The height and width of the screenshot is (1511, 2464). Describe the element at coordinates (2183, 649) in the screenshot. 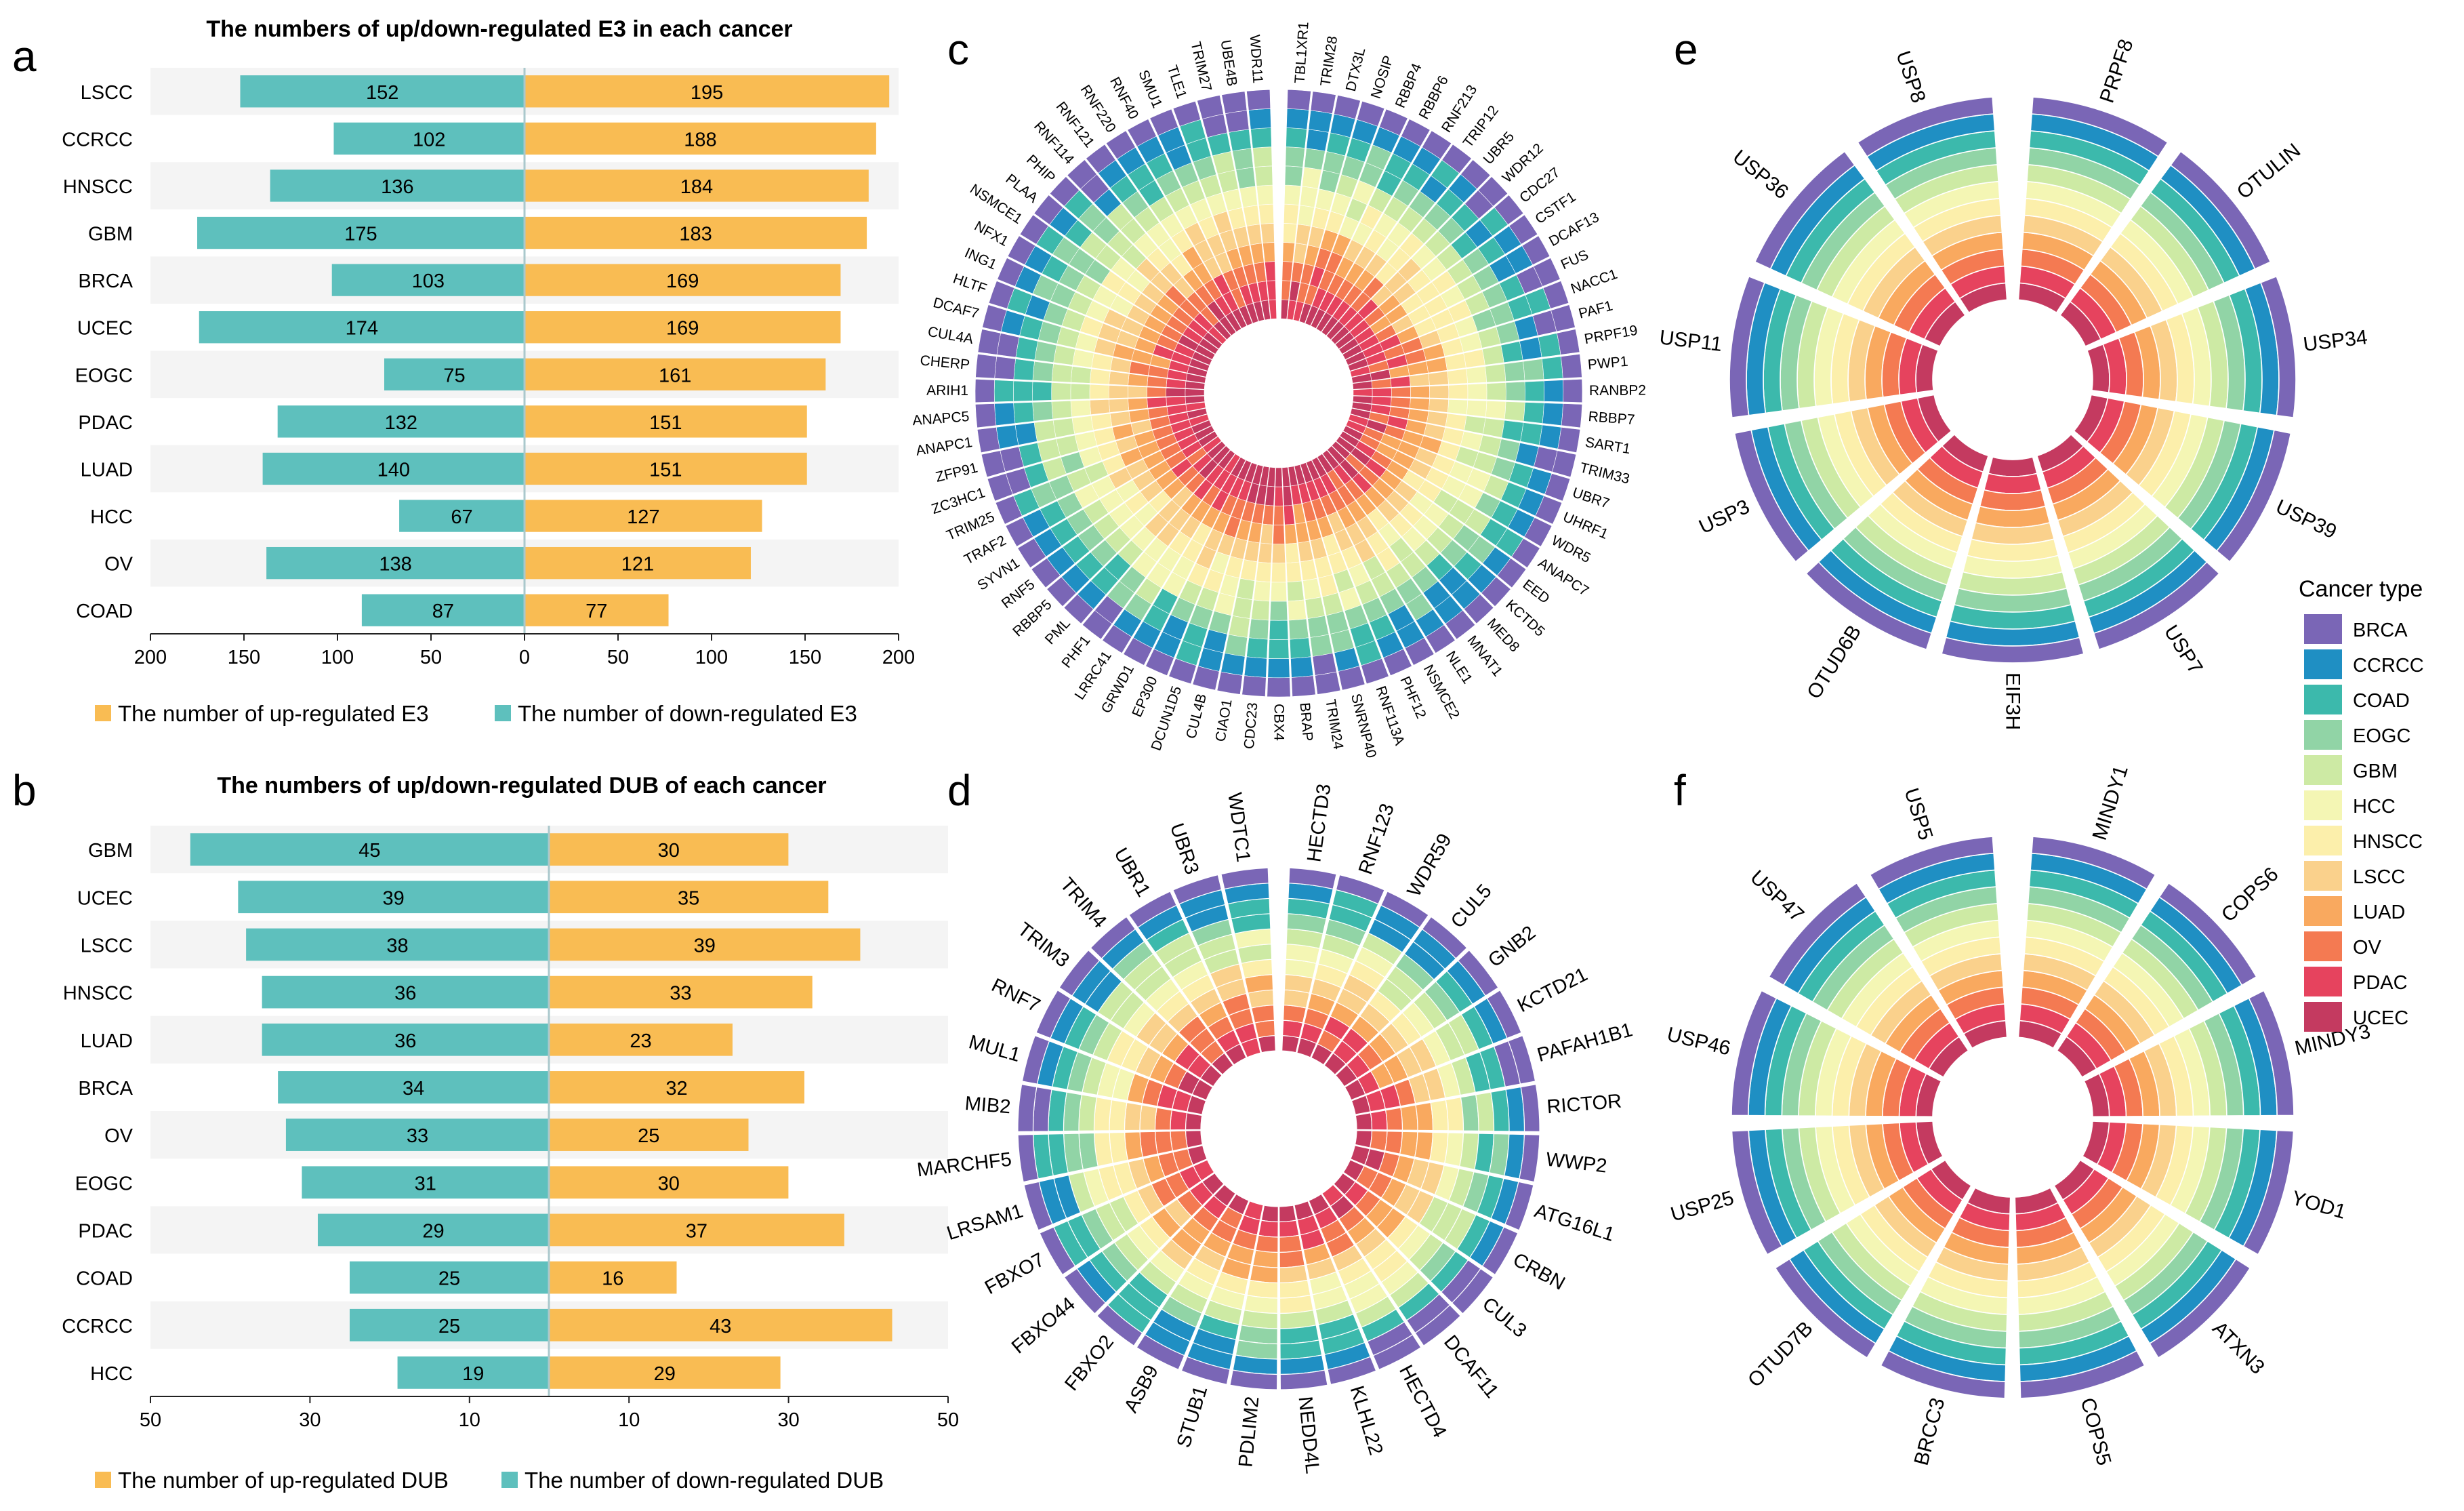

I see `gene-label: USP7` at that location.